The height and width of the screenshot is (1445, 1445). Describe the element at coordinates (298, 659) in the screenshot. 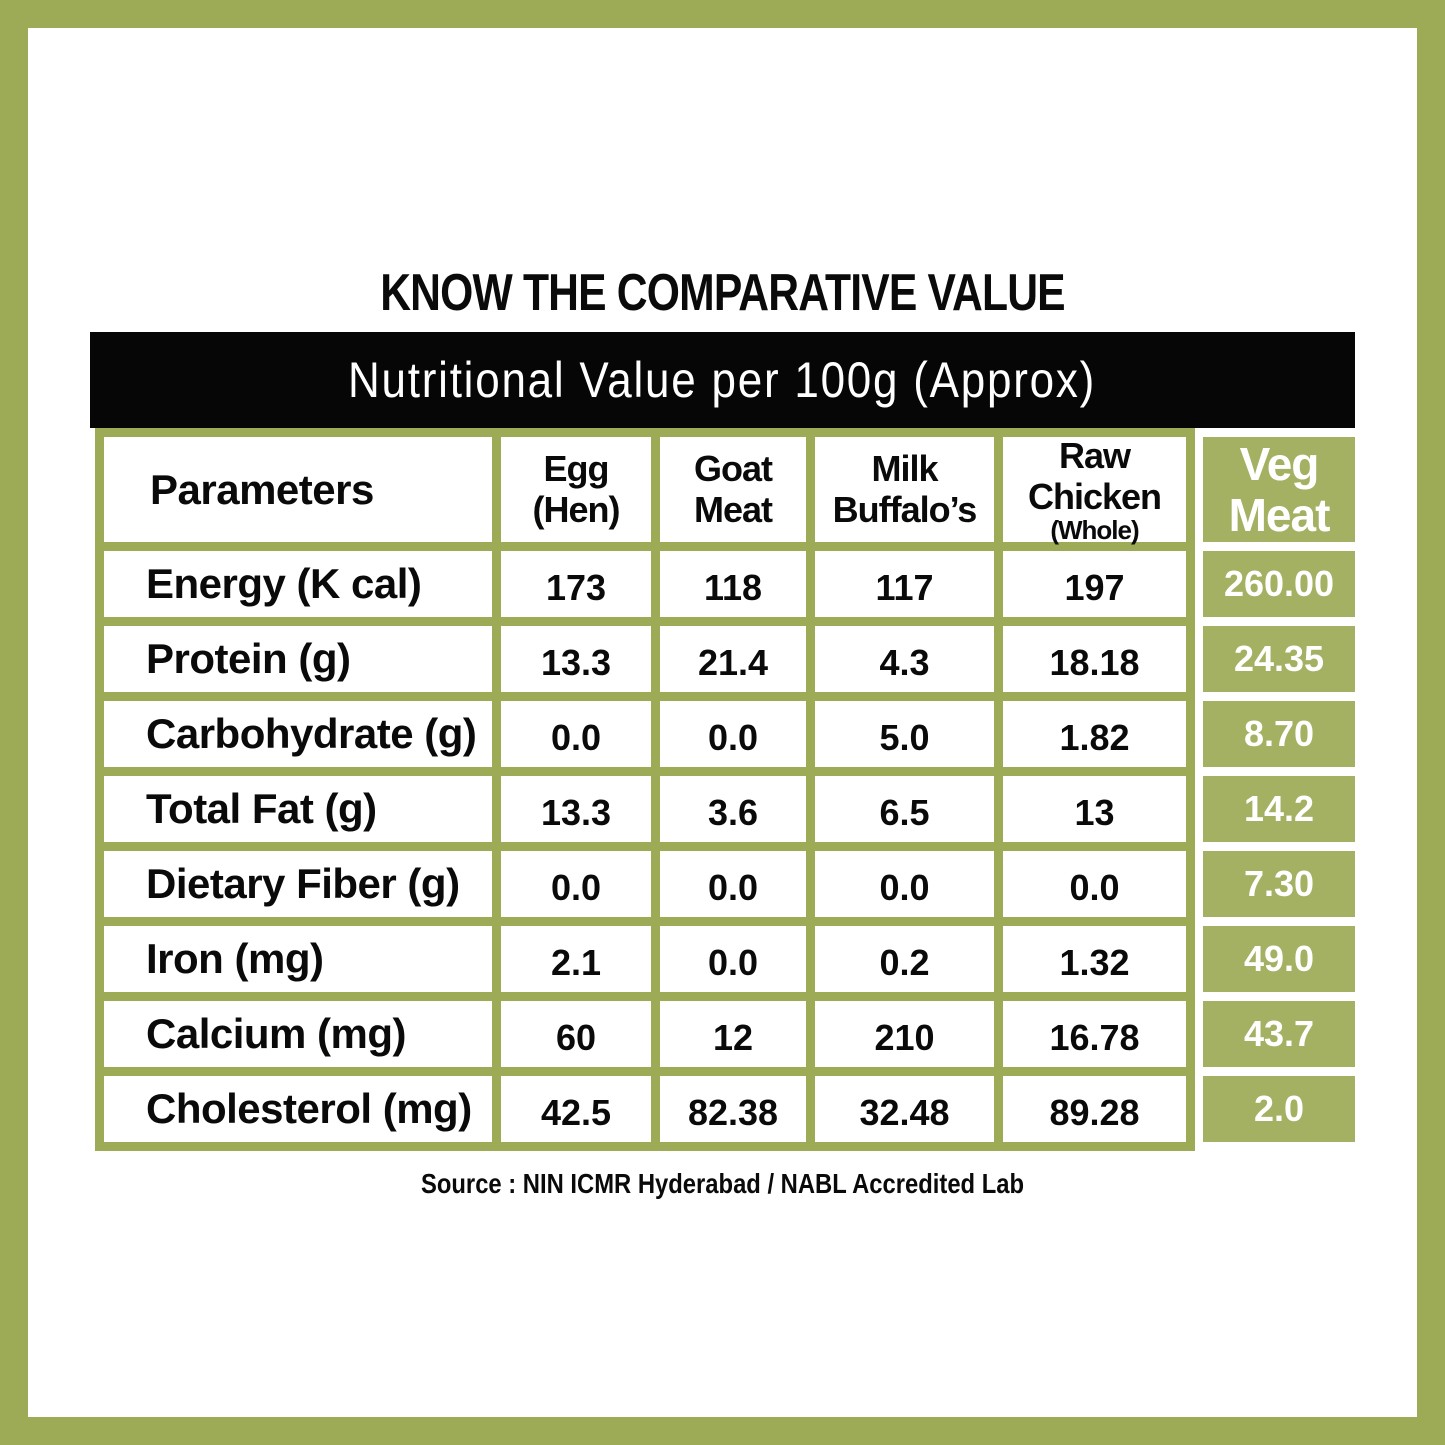

I see `row-label-protein: Protein (g)` at that location.